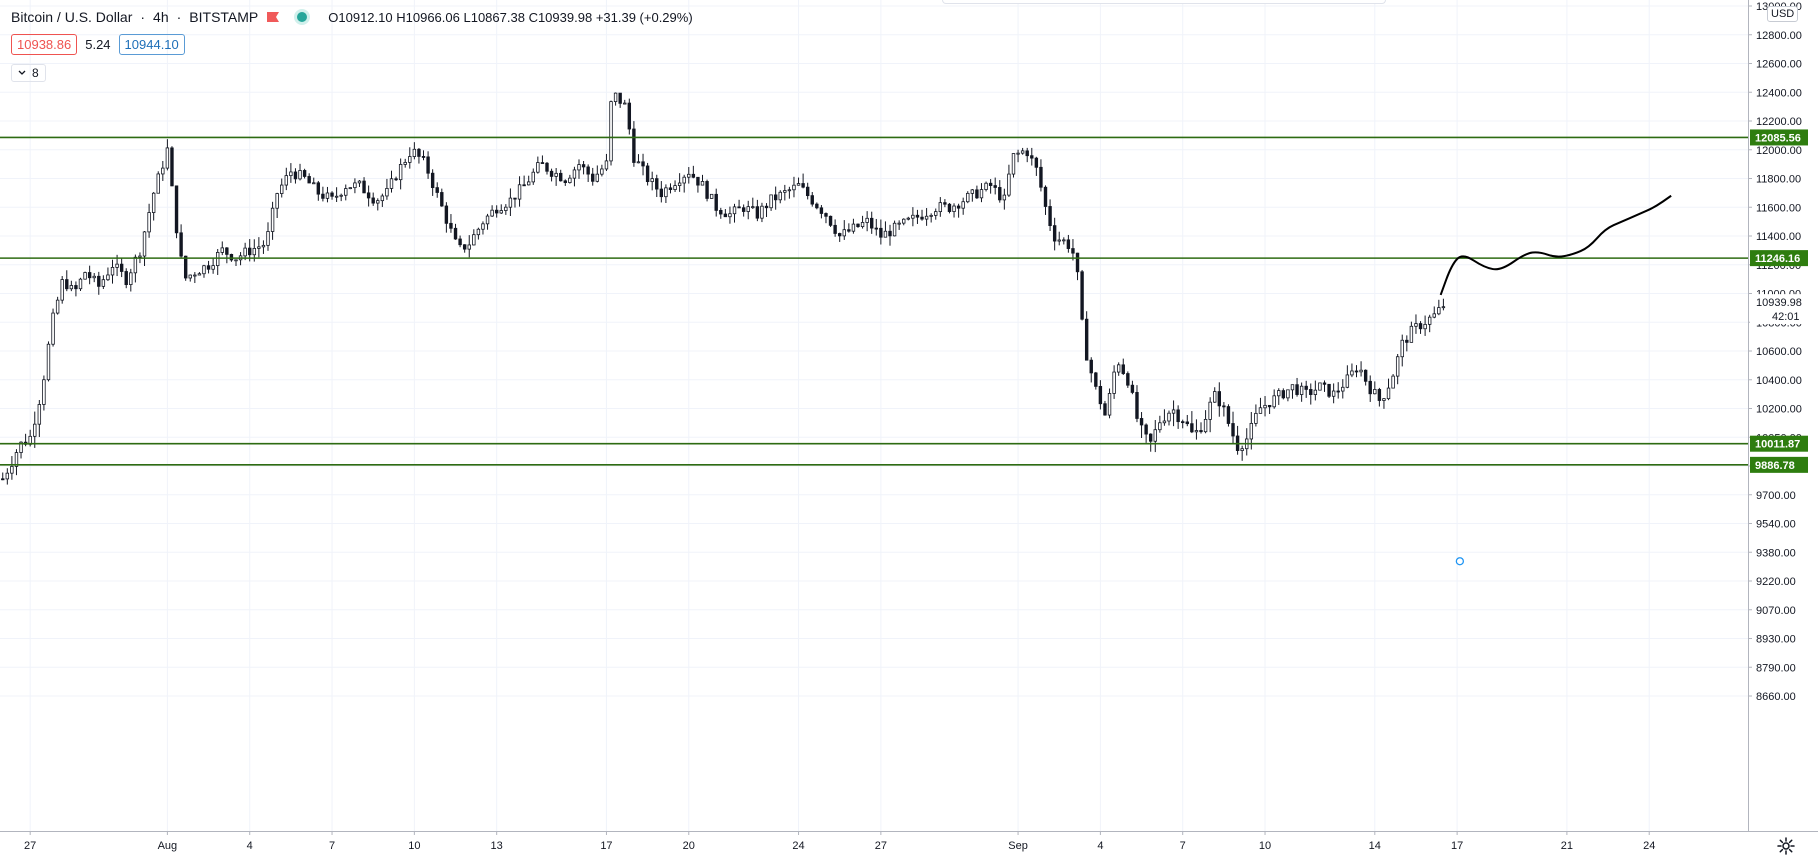 The width and height of the screenshot is (1818, 864). What do you see at coordinates (1100, 846) in the screenshot?
I see `x-tick-label: 4` at bounding box center [1100, 846].